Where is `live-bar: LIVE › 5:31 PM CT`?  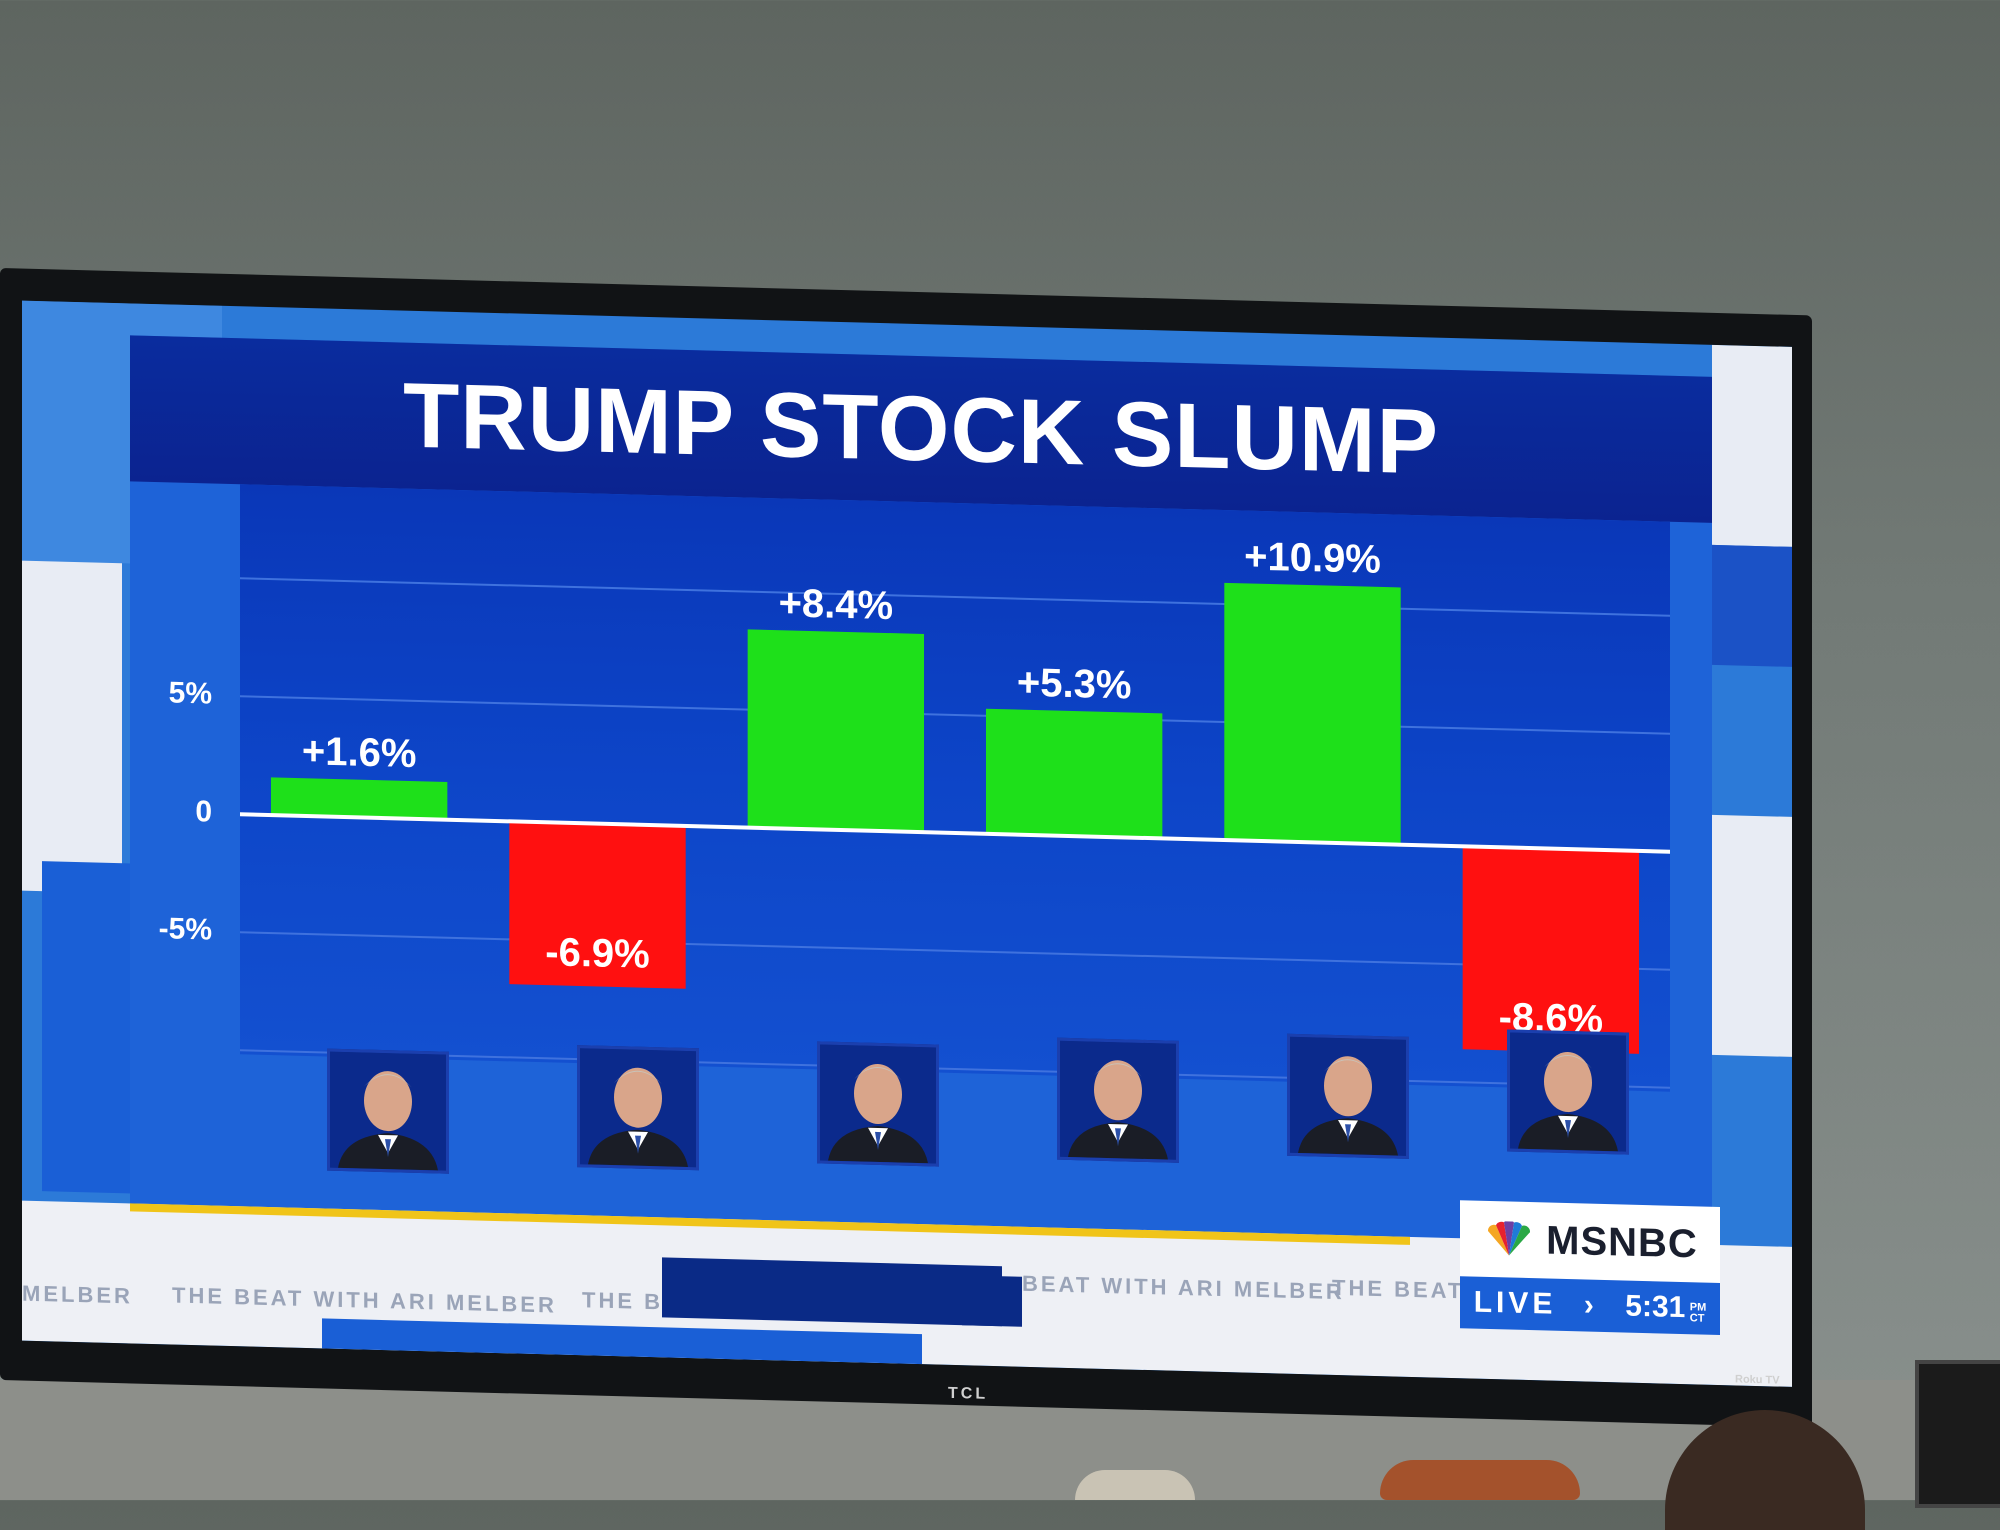
live-bar: LIVE › 5:31 PM CT is located at coordinates (1590, 1306).